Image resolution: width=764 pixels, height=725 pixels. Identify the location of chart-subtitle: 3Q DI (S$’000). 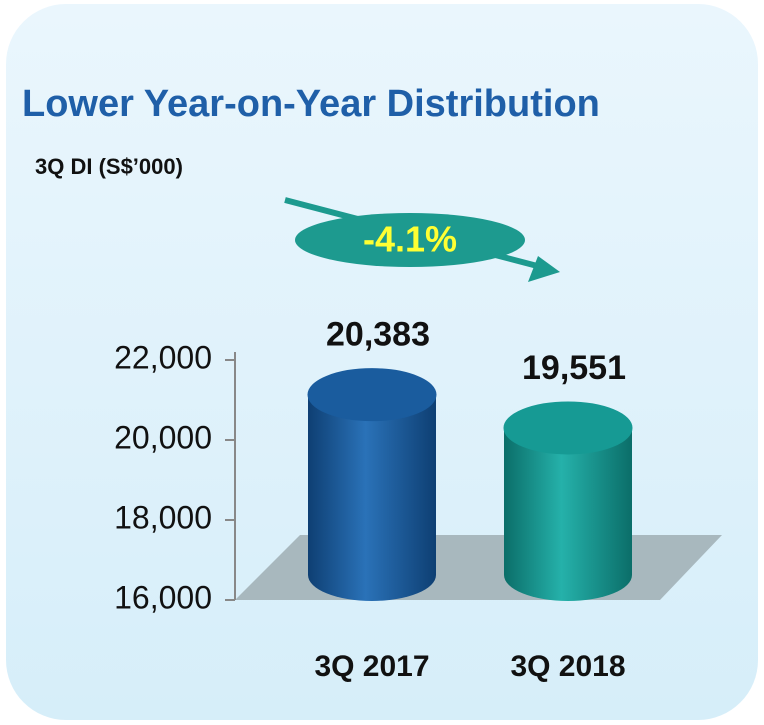
(109, 166).